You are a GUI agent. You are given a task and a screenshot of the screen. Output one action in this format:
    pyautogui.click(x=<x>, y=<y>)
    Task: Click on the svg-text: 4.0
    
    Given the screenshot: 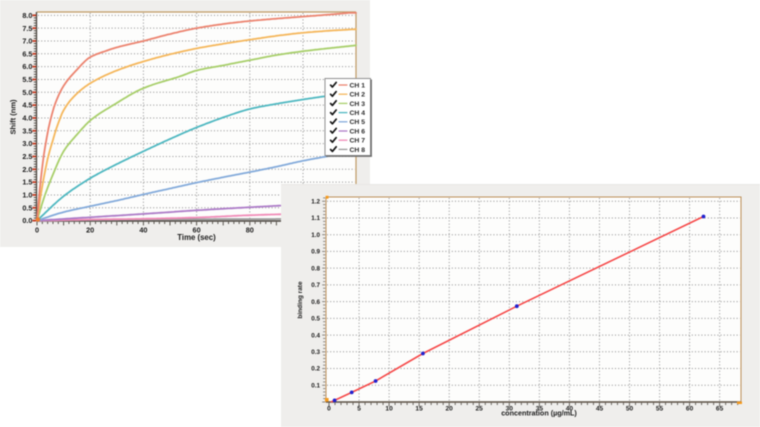 What is the action you would take?
    pyautogui.click(x=27, y=118)
    